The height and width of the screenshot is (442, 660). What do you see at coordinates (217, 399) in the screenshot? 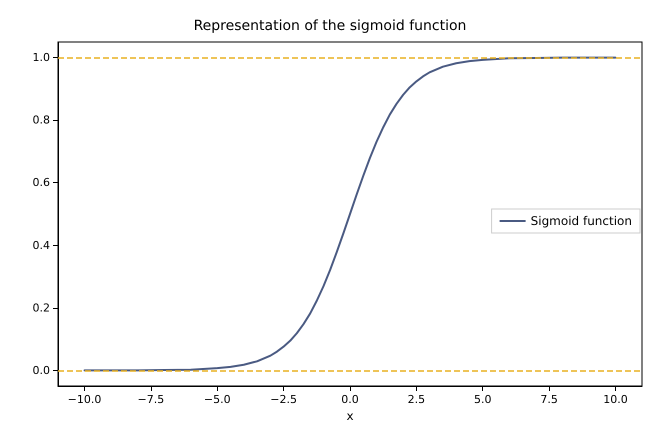
I see `x-tick-label: −5.0` at bounding box center [217, 399].